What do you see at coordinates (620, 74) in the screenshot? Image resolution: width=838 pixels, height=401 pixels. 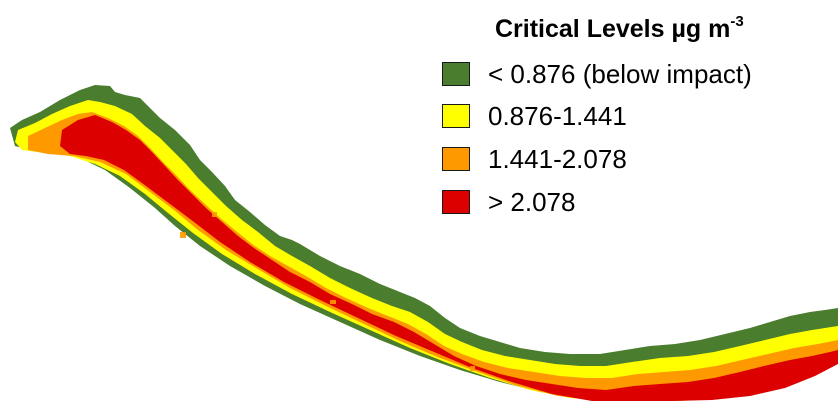 I see `legend-label-below-impact: < 0.876 (below impact)` at bounding box center [620, 74].